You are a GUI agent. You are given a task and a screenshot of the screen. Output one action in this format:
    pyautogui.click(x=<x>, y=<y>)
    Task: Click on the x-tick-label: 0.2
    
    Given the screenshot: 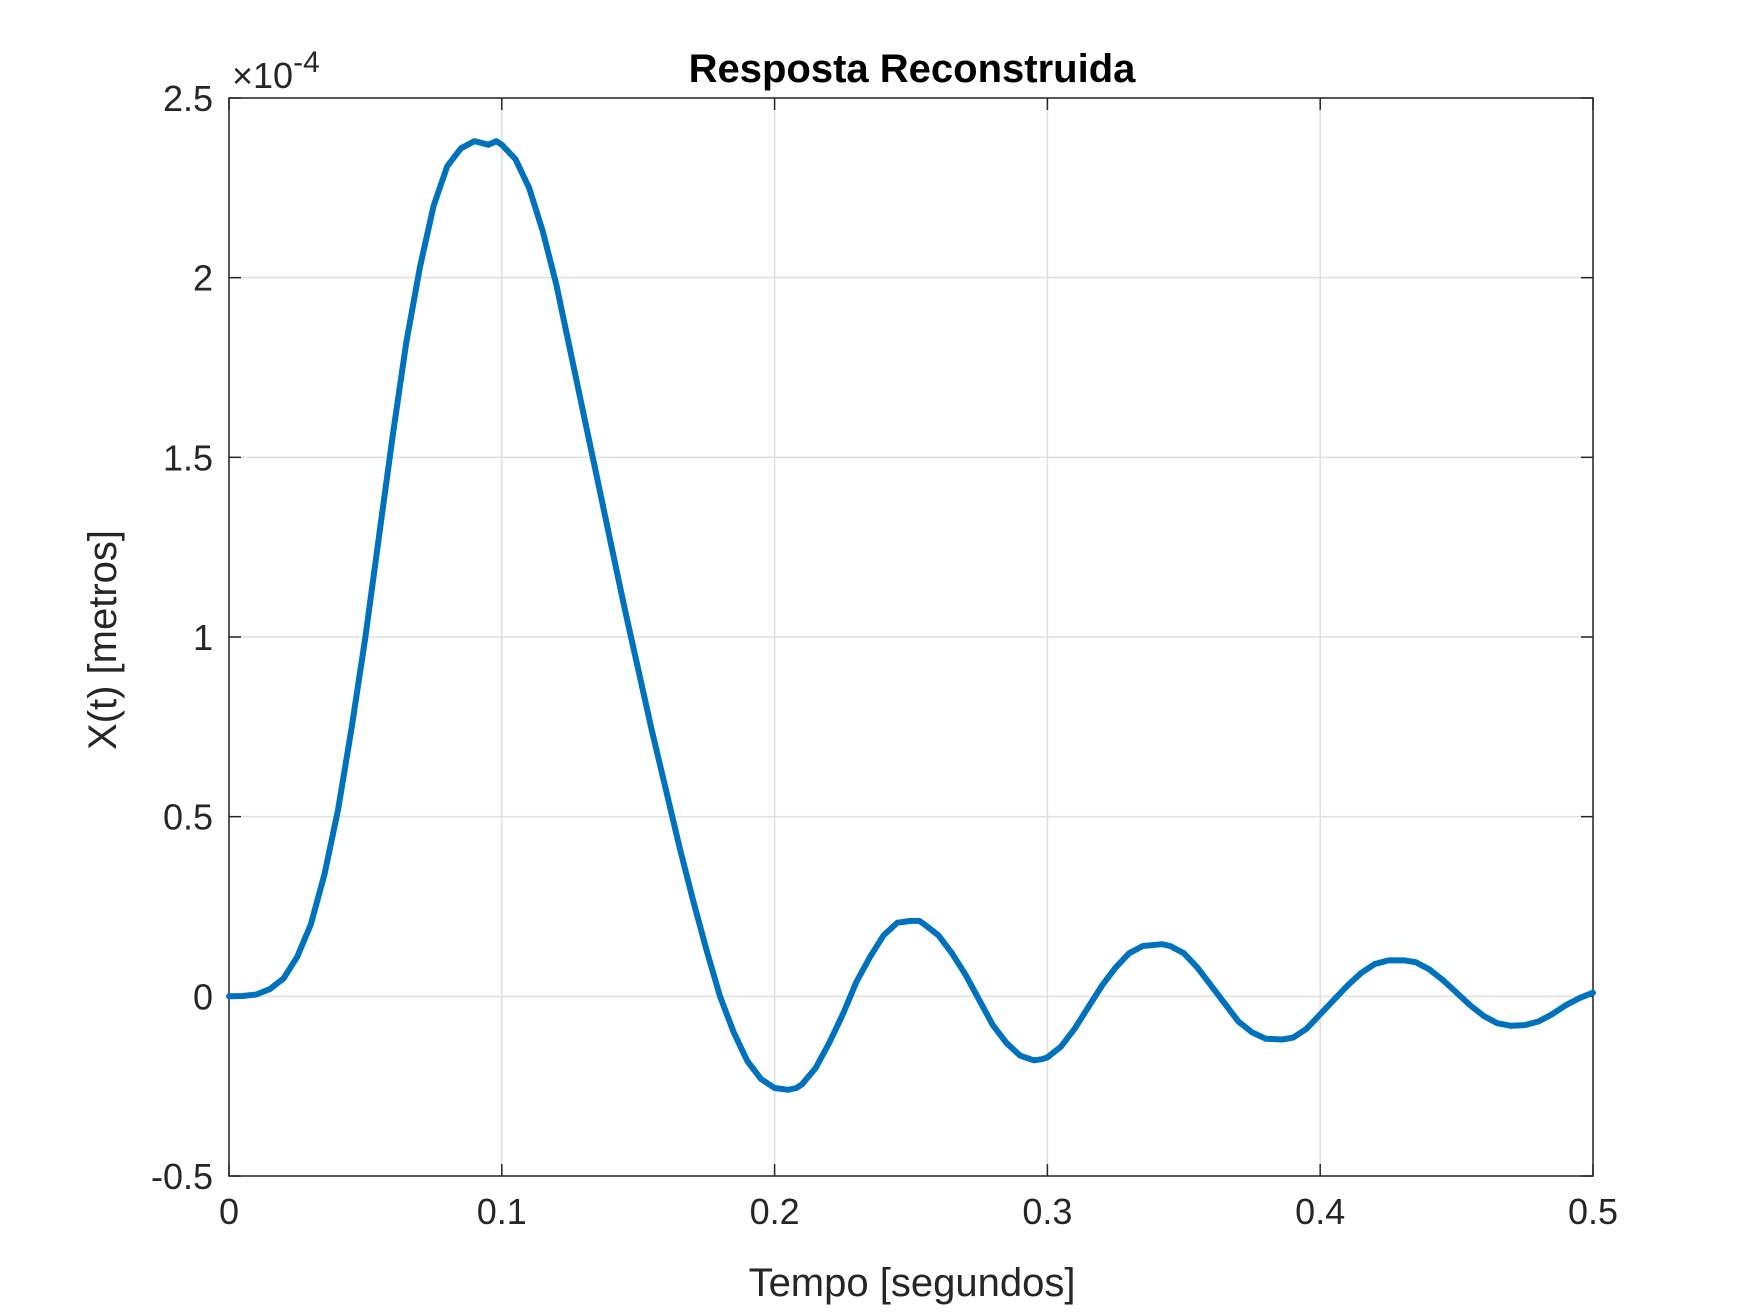 What is the action you would take?
    pyautogui.click(x=775, y=1211)
    